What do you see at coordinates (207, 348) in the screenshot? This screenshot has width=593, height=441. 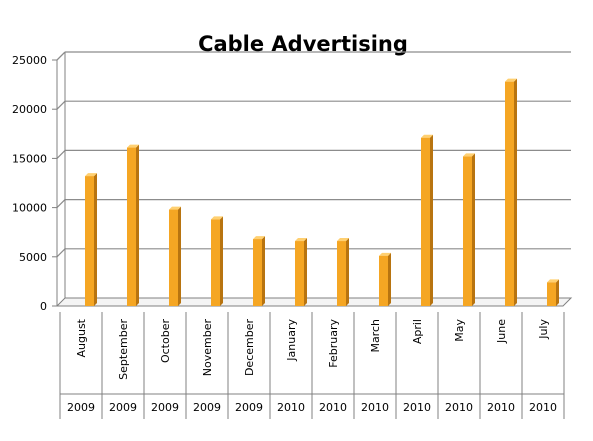 I see `x-tick-label: November` at bounding box center [207, 348].